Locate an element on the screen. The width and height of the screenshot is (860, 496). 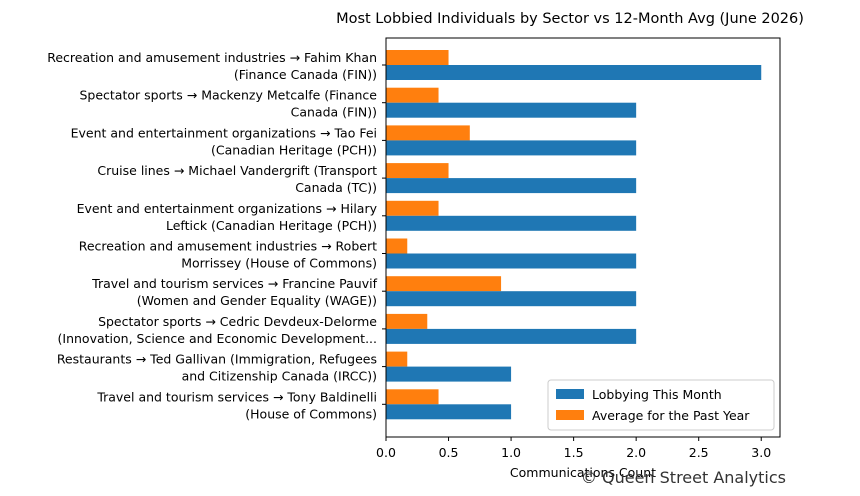
legend-box is located at coordinates (661, 405).